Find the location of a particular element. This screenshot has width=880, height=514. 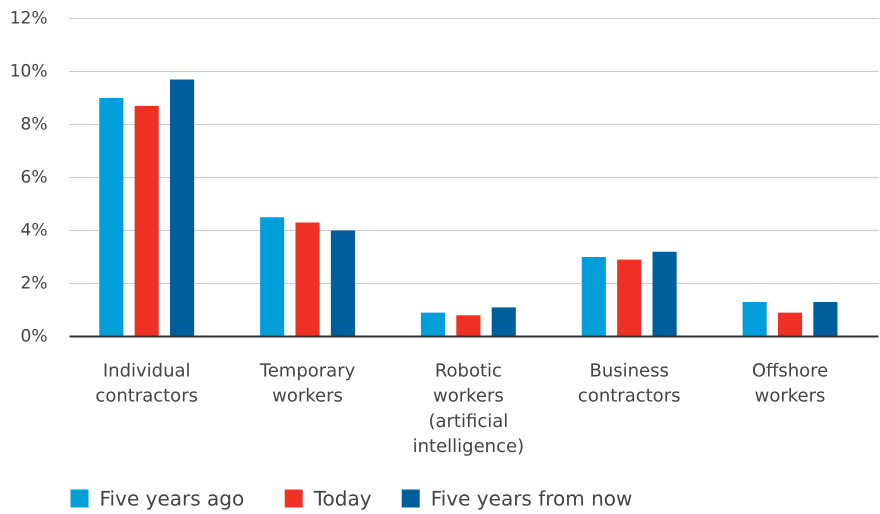

legend-label: Today is located at coordinates (342, 498).